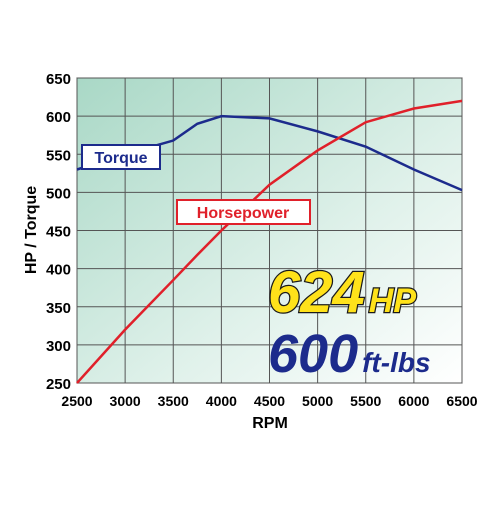  Describe the element at coordinates (58, 193) in the screenshot. I see `y-tick-label: 500` at that location.